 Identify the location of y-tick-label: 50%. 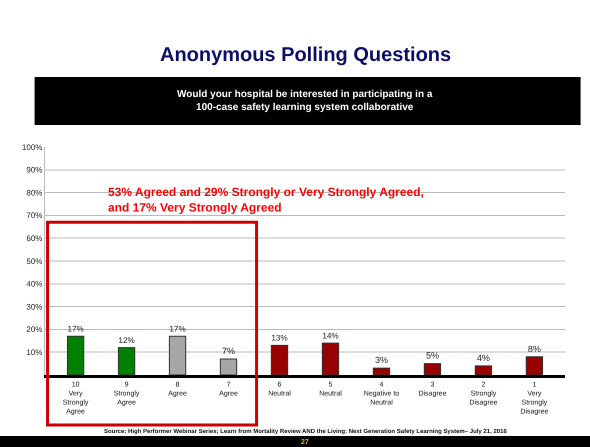
(34, 261).